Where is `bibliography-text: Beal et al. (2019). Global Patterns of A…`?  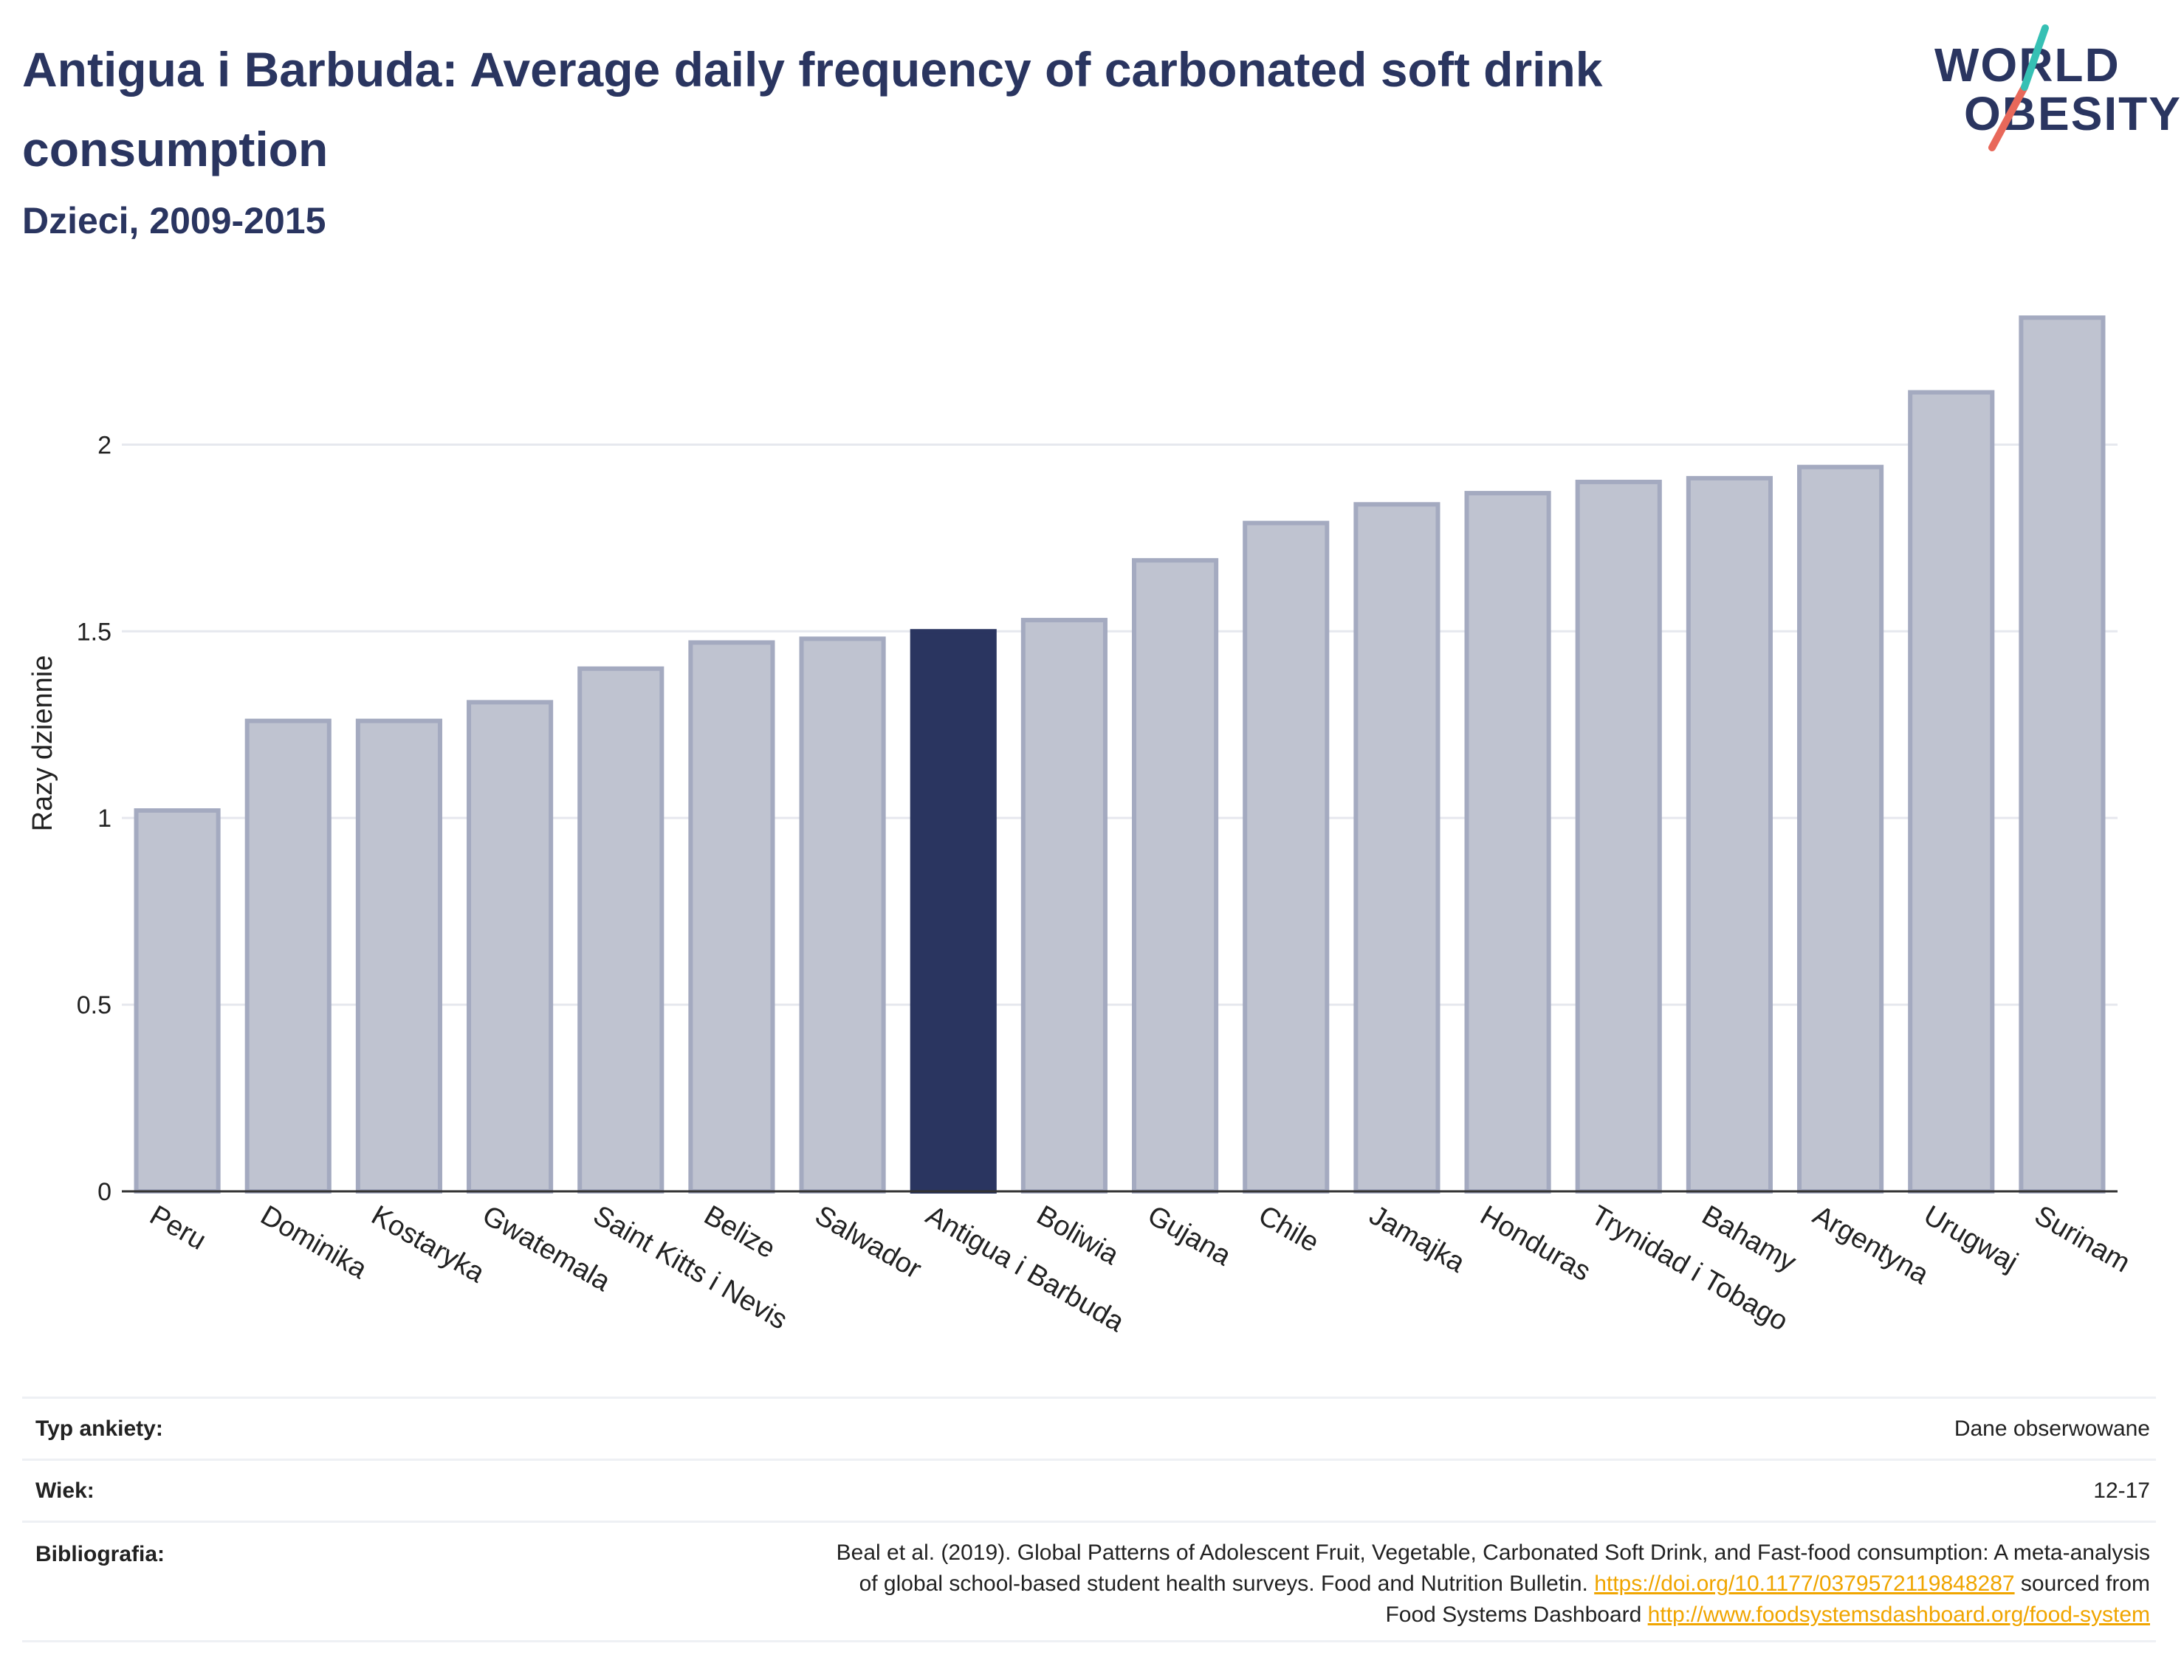
bibliography-text: Beal et al. (2019). Global Patterns of A… is located at coordinates (1264, 1584).